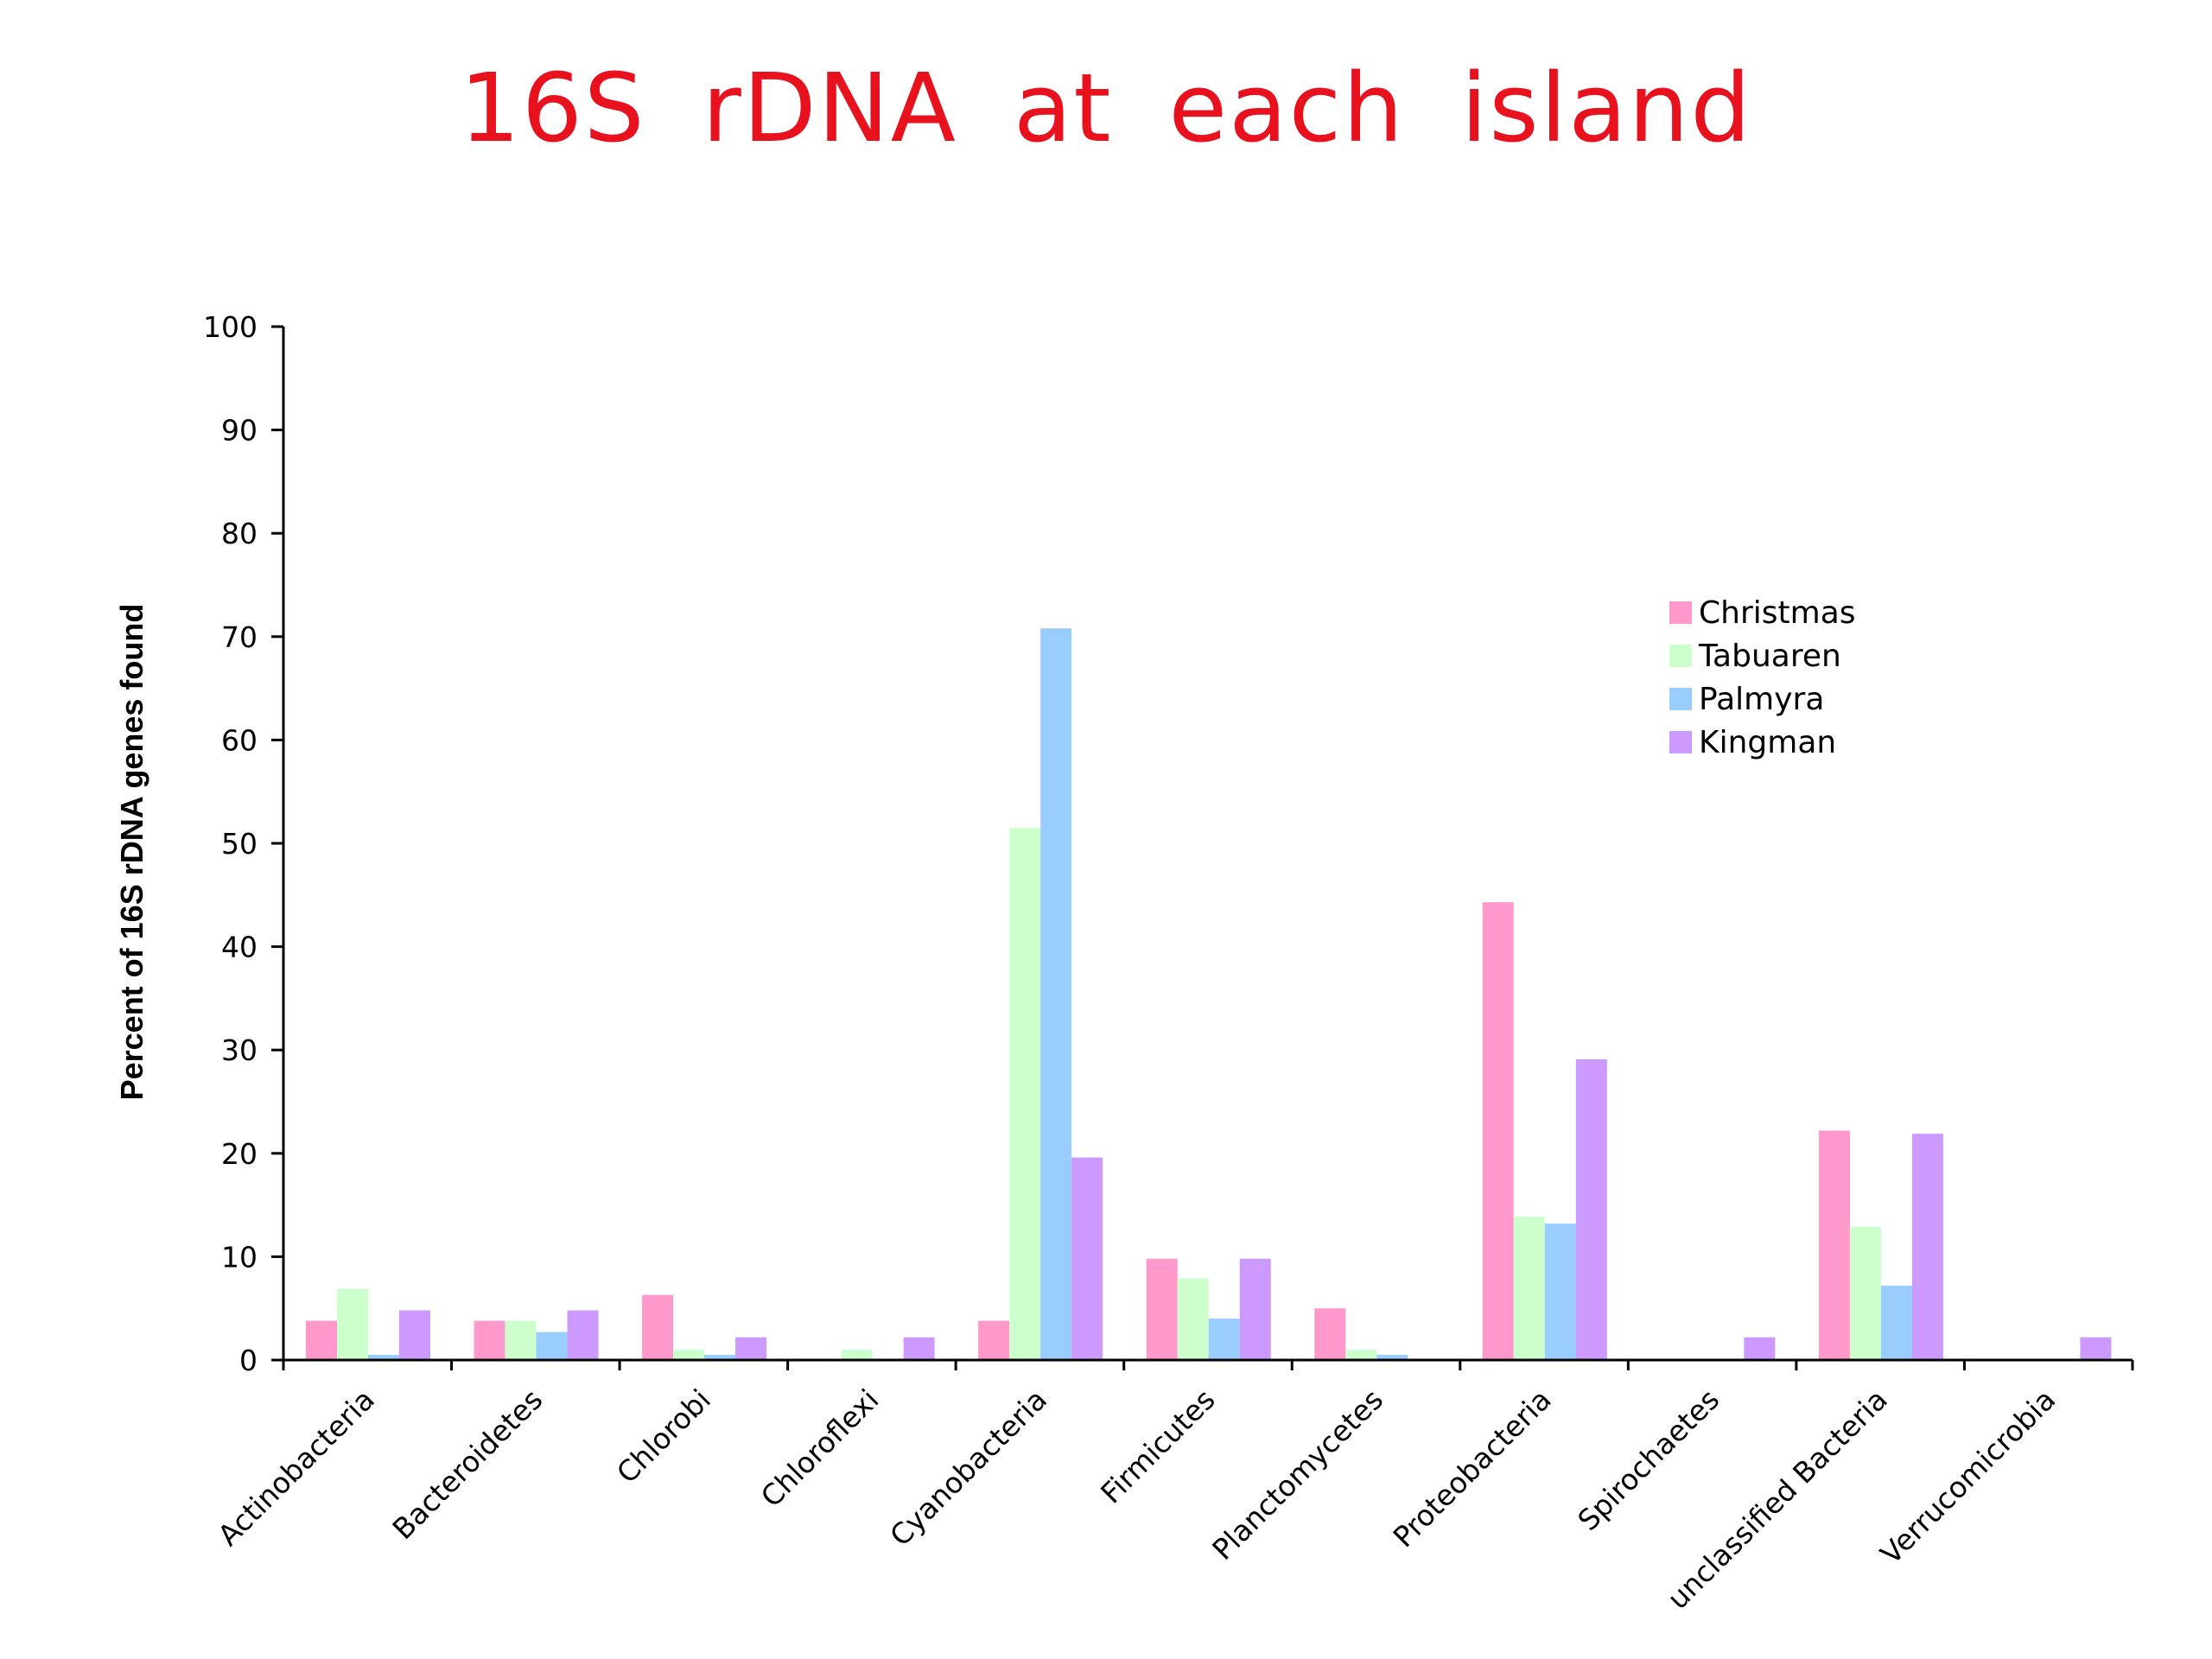  What do you see at coordinates (968, 1467) in the screenshot?
I see `x-category-label: Cyanobacteria` at bounding box center [968, 1467].